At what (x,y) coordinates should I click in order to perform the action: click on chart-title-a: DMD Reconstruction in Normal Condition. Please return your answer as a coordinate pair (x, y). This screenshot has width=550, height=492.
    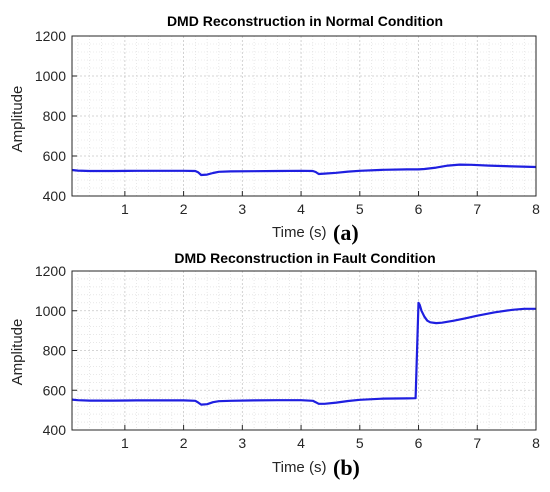
    Looking at the image, I should click on (305, 21).